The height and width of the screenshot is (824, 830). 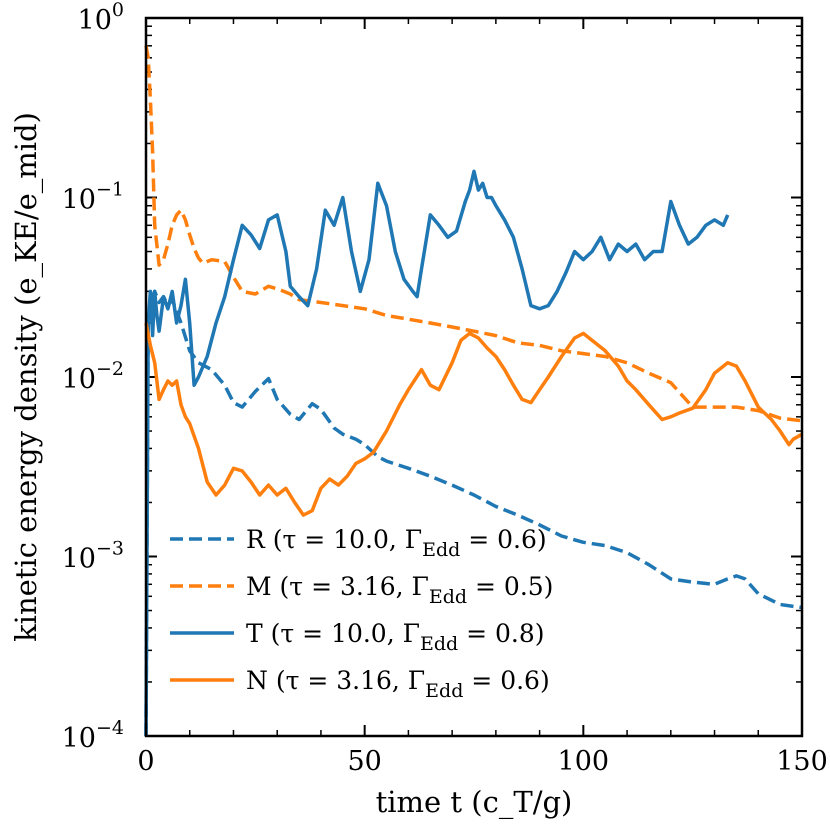 What do you see at coordinates (584, 761) in the screenshot?
I see `x-tick-label: 100` at bounding box center [584, 761].